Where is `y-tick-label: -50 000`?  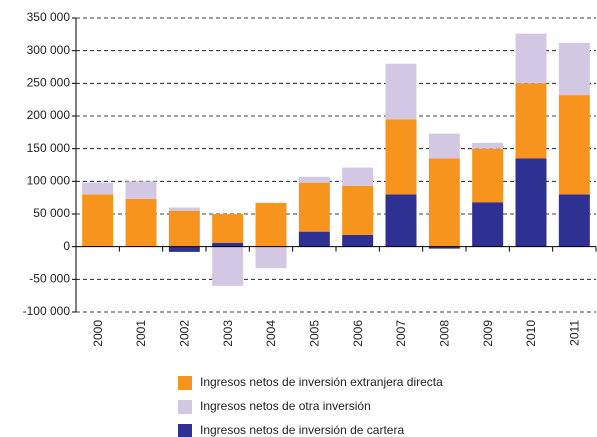 y-tick-label: -50 000 is located at coordinates (49, 279).